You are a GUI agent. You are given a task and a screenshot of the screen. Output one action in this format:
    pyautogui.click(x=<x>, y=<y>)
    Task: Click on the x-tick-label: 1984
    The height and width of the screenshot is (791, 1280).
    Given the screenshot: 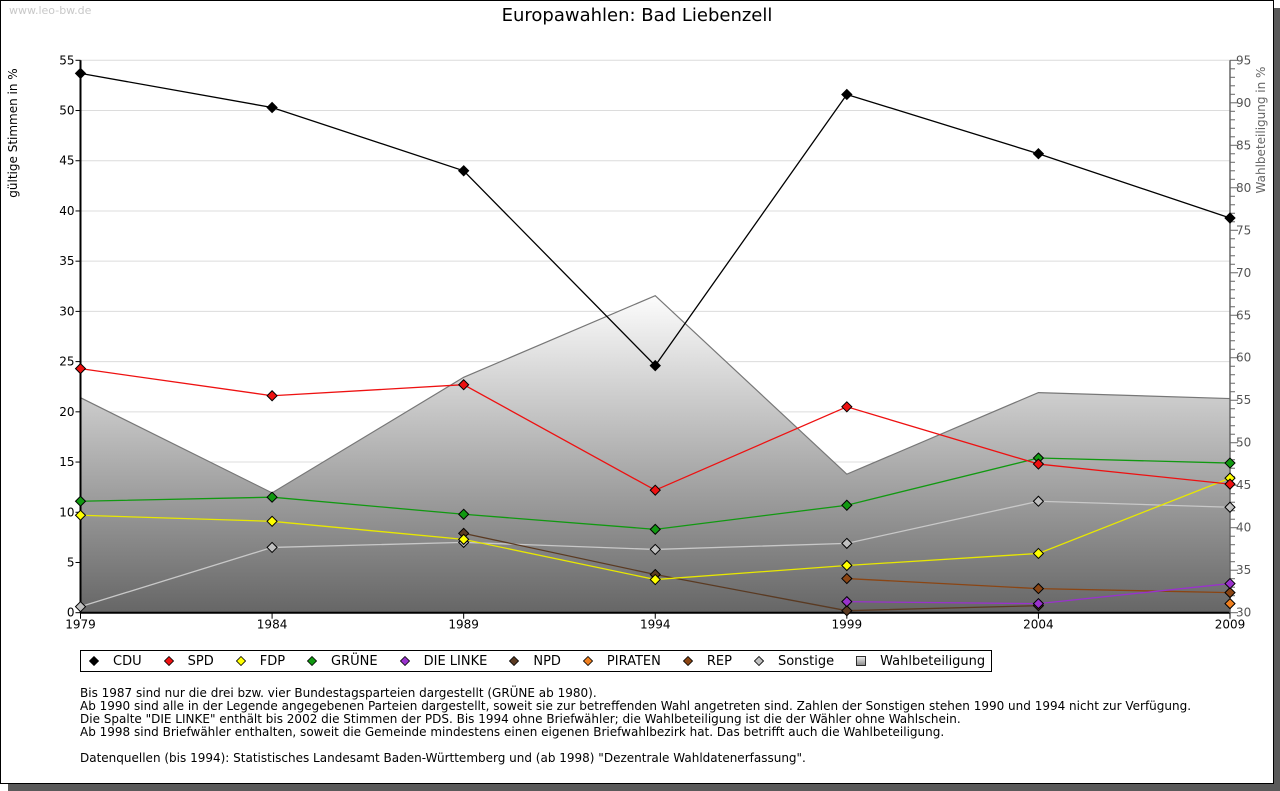 What is the action you would take?
    pyautogui.click(x=272, y=625)
    